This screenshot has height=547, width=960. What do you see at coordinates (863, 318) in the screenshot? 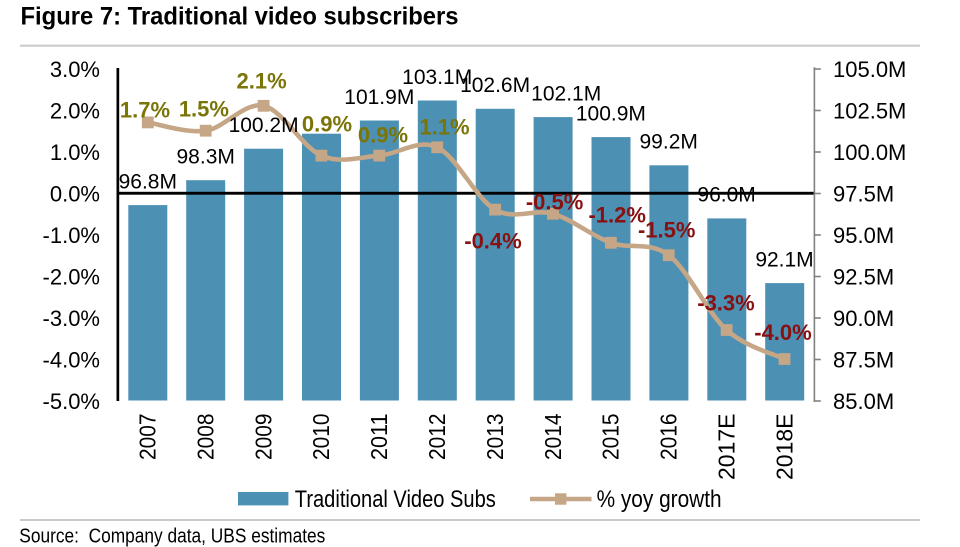
I see `svg-text: 90.0M` at bounding box center [863, 318].